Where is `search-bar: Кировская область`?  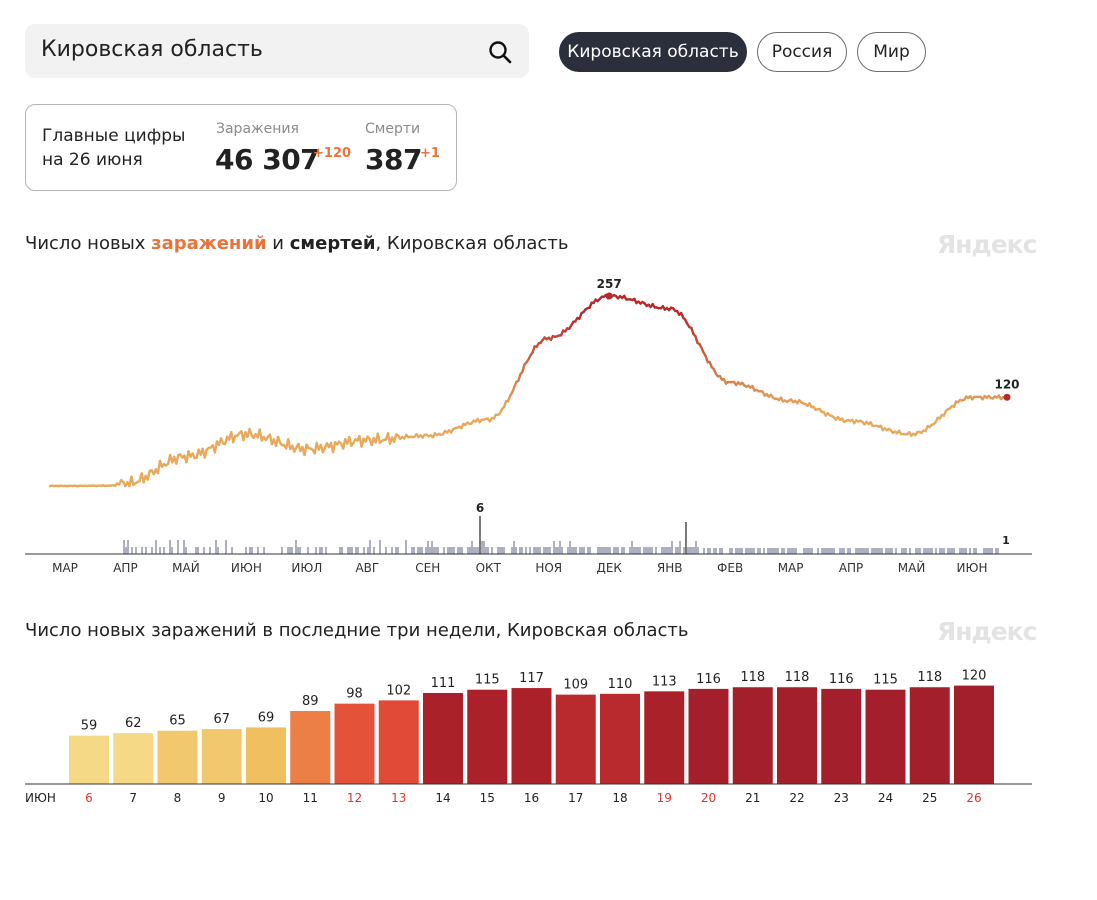 search-bar: Кировская область is located at coordinates (277, 51).